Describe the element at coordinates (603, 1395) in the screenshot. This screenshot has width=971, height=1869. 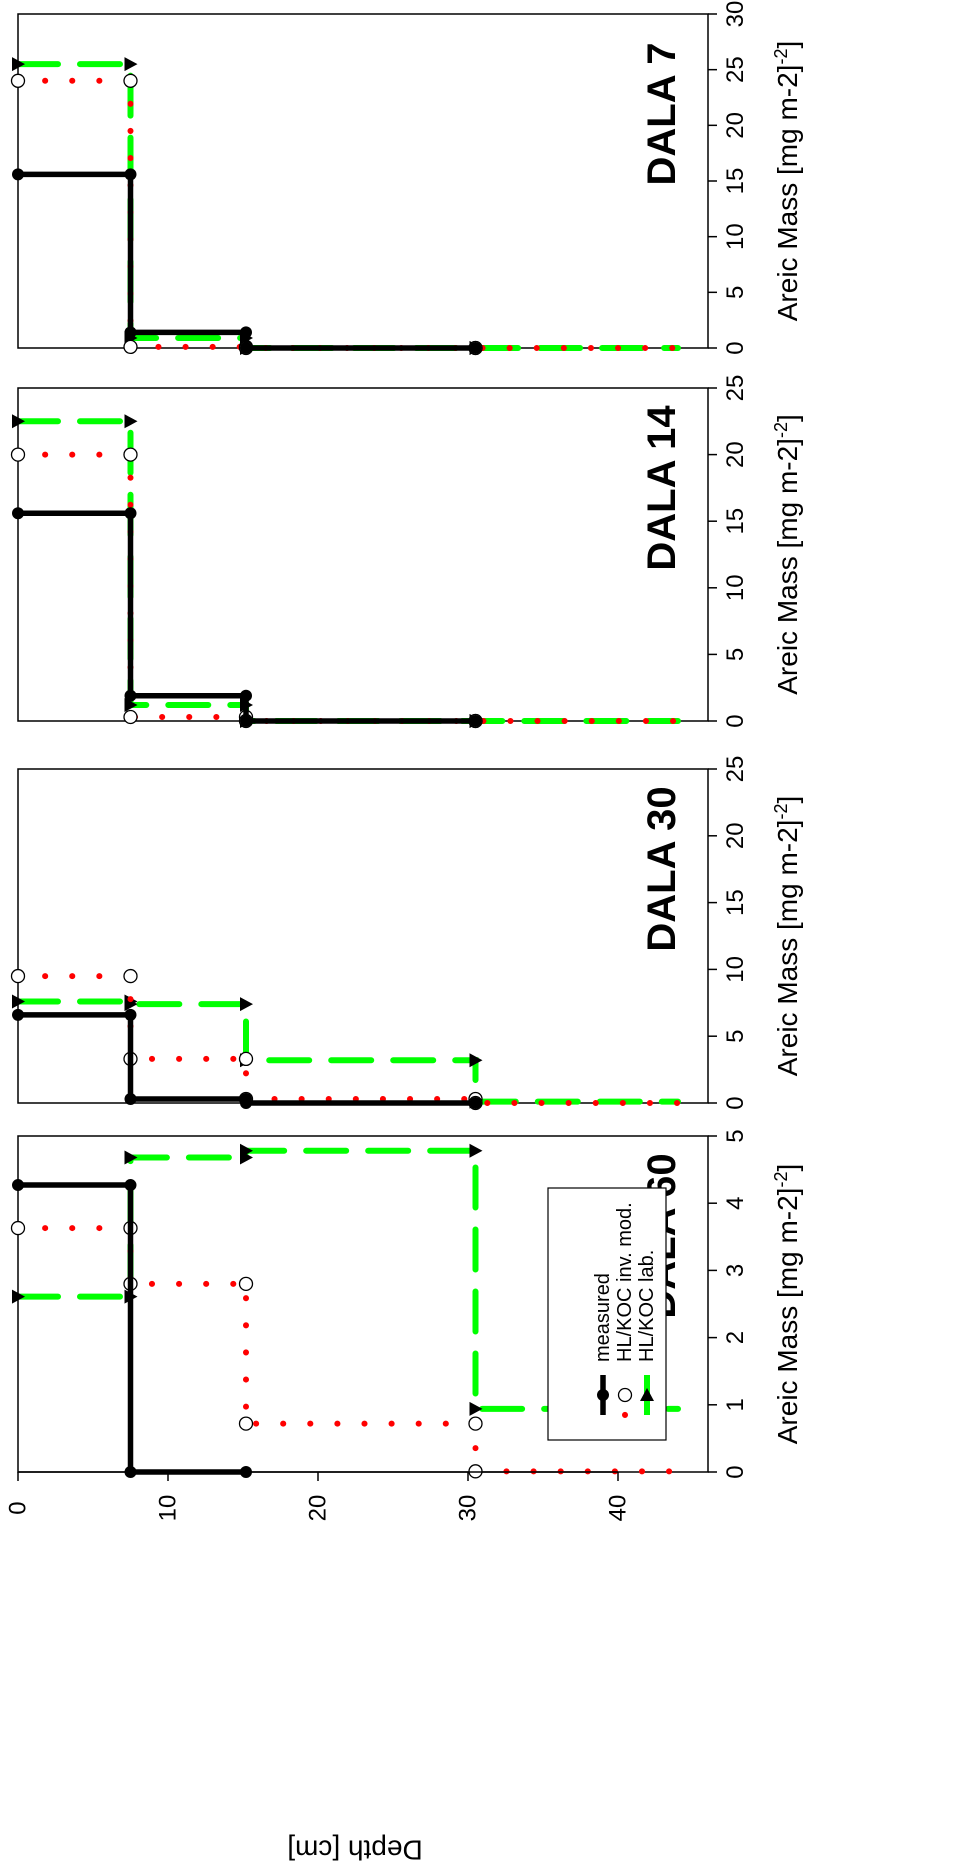
I see `legend-marker-measured` at that location.